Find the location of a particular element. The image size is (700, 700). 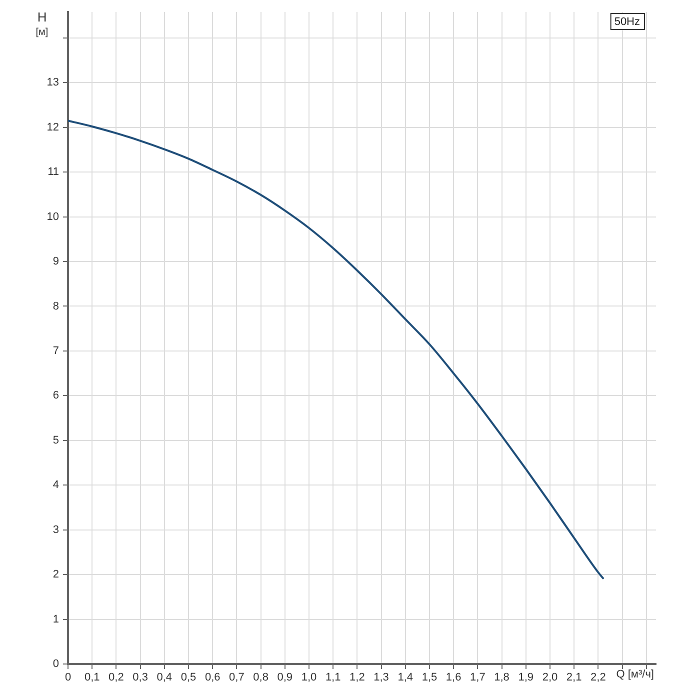

x-tick-label: 2,2 is located at coordinates (598, 678).